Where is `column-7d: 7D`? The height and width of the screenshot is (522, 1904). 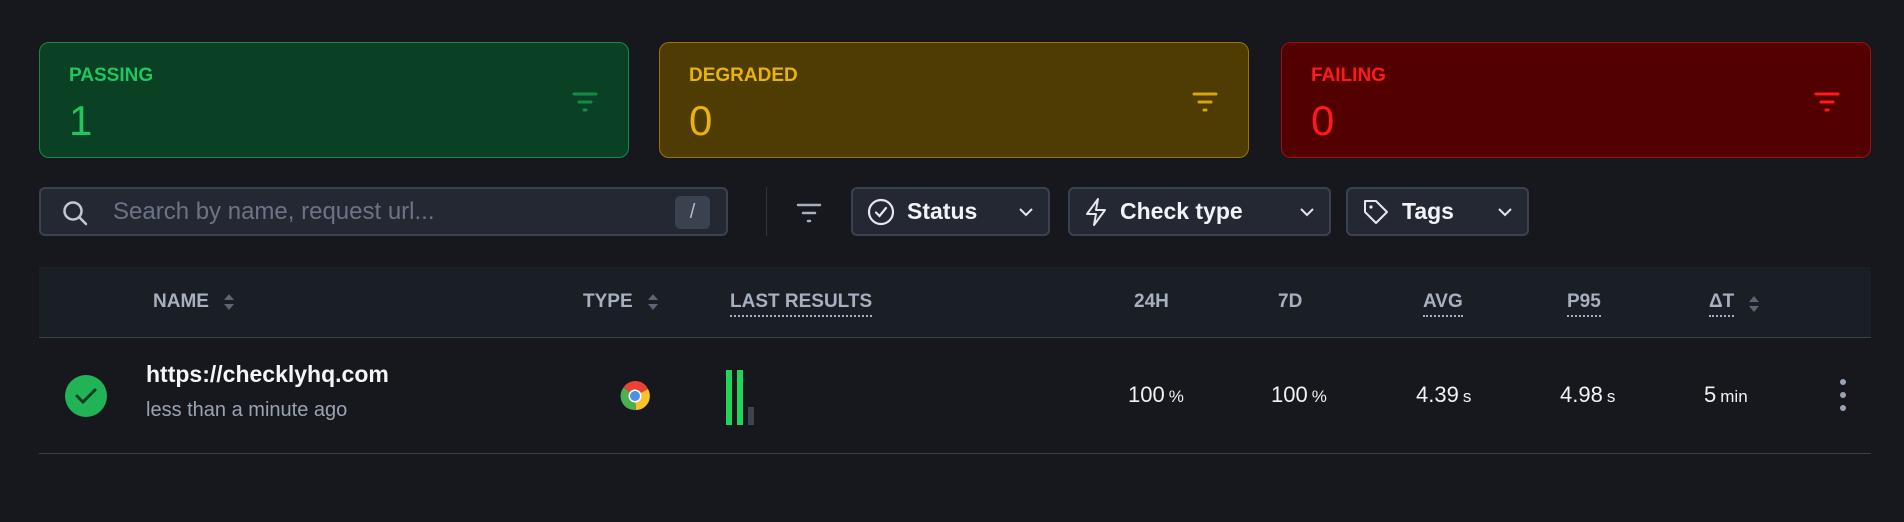 column-7d: 7D is located at coordinates (1290, 302).